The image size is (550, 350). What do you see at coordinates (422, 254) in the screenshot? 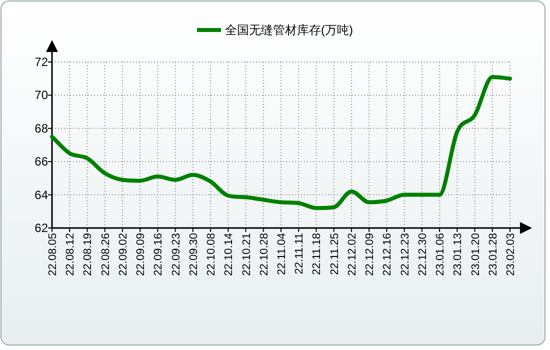
I see `x-tick-label: 22.12.30` at bounding box center [422, 254].